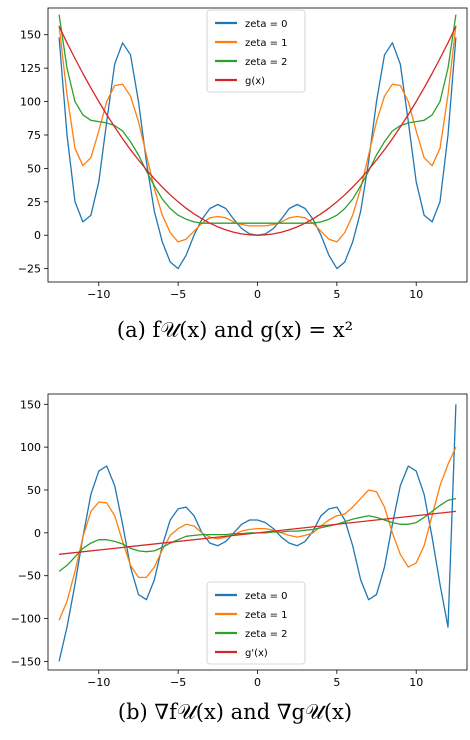 This screenshot has width=470, height=740. Describe the element at coordinates (29, 269) in the screenshot. I see `y-tick-label: −25` at that location.